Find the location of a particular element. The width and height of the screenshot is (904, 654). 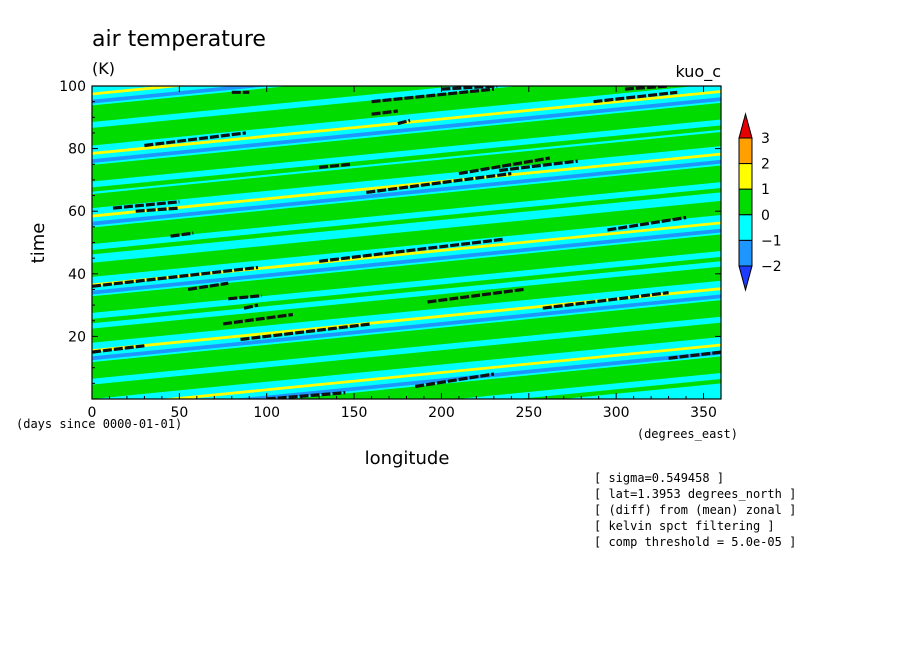

x-tick-label: 350 is located at coordinates (703, 413).